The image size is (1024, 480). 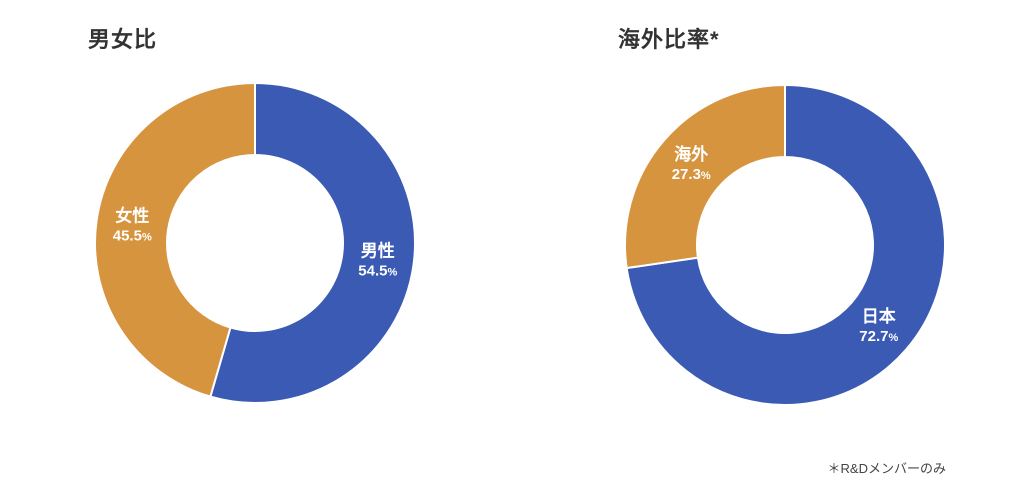 What do you see at coordinates (132, 236) in the screenshot?
I see `segment-value: 45.5%` at bounding box center [132, 236].